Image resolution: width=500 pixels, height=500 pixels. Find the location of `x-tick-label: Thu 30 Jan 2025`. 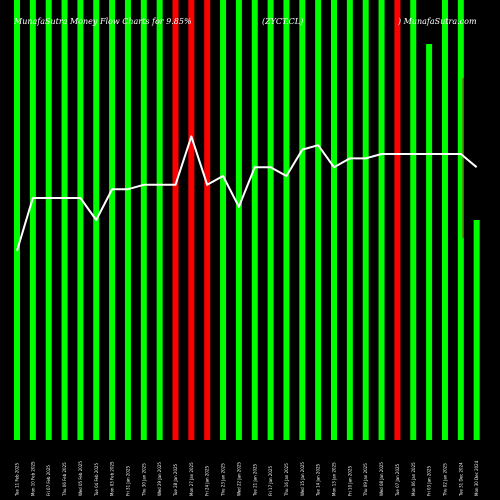

x-tick-label: Thu 30 Jan 2025 is located at coordinates (143, 480).